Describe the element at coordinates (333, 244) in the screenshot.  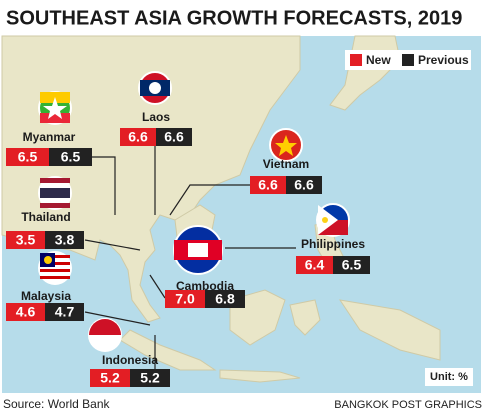
I see `country-name: Philippines` at that location.